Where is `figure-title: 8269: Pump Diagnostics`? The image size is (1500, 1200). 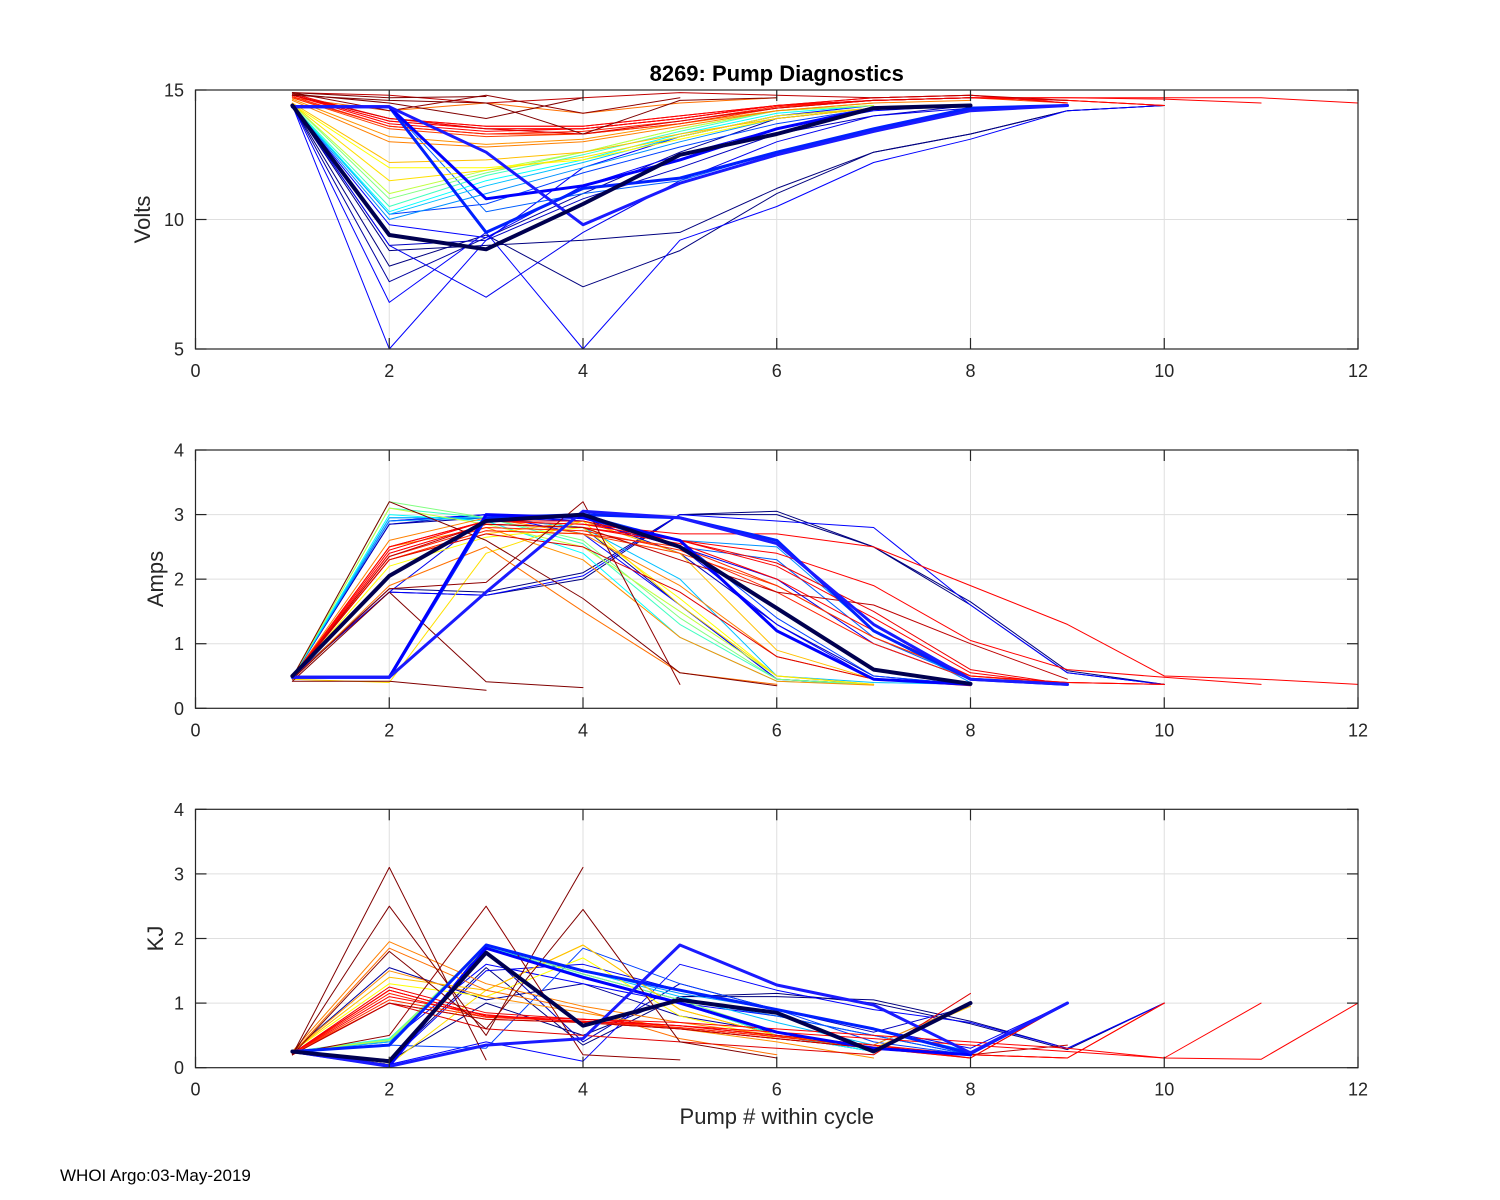 figure-title: 8269: Pump Diagnostics is located at coordinates (777, 73).